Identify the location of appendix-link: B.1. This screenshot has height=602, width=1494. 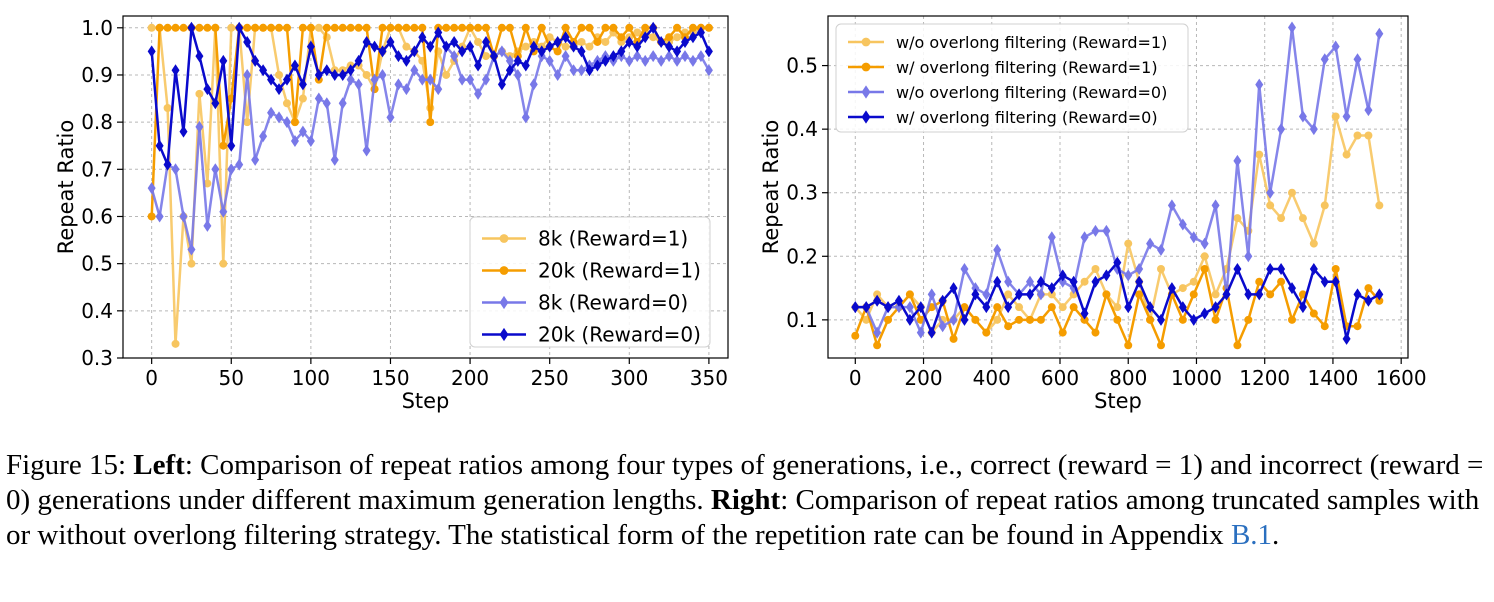
(1251, 535).